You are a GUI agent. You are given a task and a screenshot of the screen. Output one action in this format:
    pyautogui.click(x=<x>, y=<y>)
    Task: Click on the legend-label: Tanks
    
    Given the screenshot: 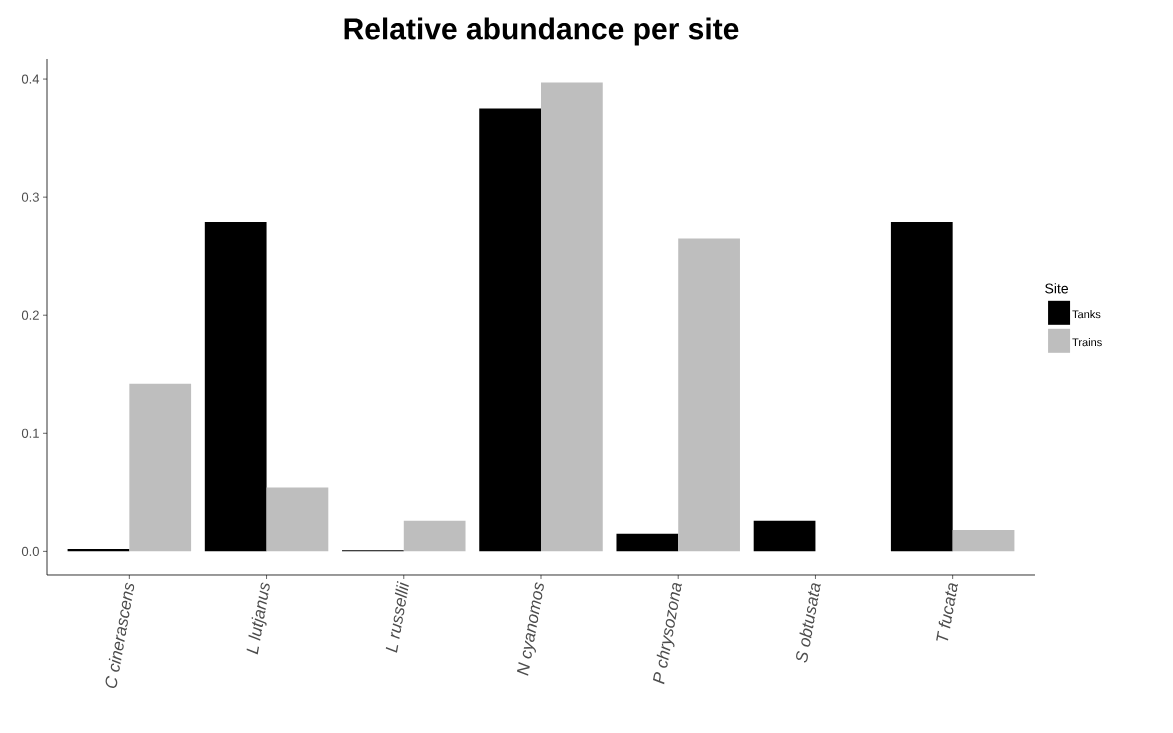 What is the action you would take?
    pyautogui.click(x=1086, y=314)
    